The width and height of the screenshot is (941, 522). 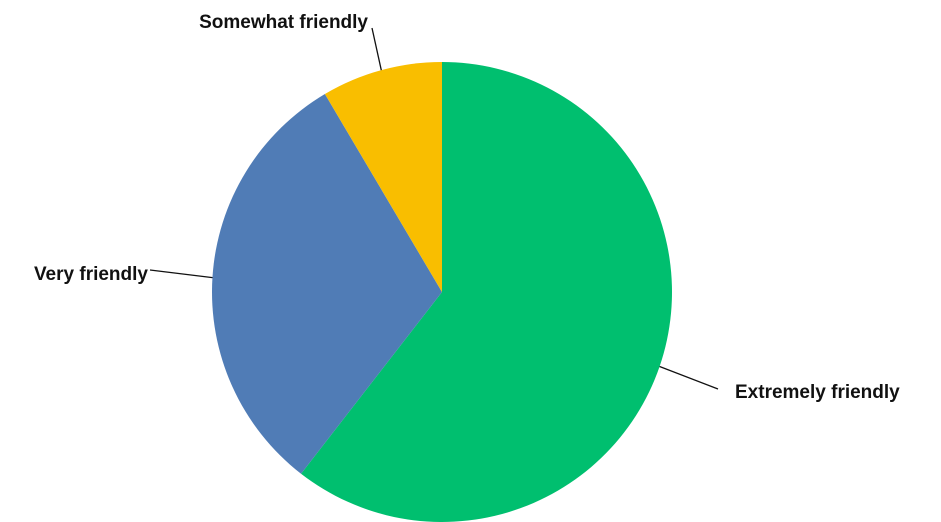 I want to click on leader-line-somewhat-friendly, so click(x=376, y=49).